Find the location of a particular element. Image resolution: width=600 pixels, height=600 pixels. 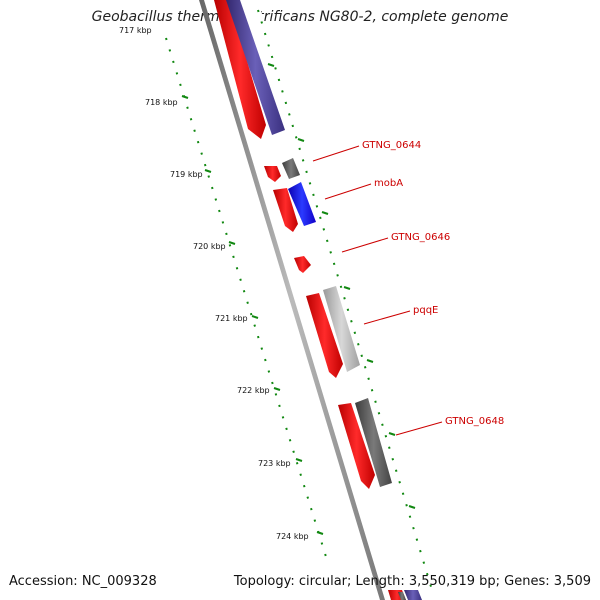

kbp-label: 724 kbp is located at coordinates (292, 536).